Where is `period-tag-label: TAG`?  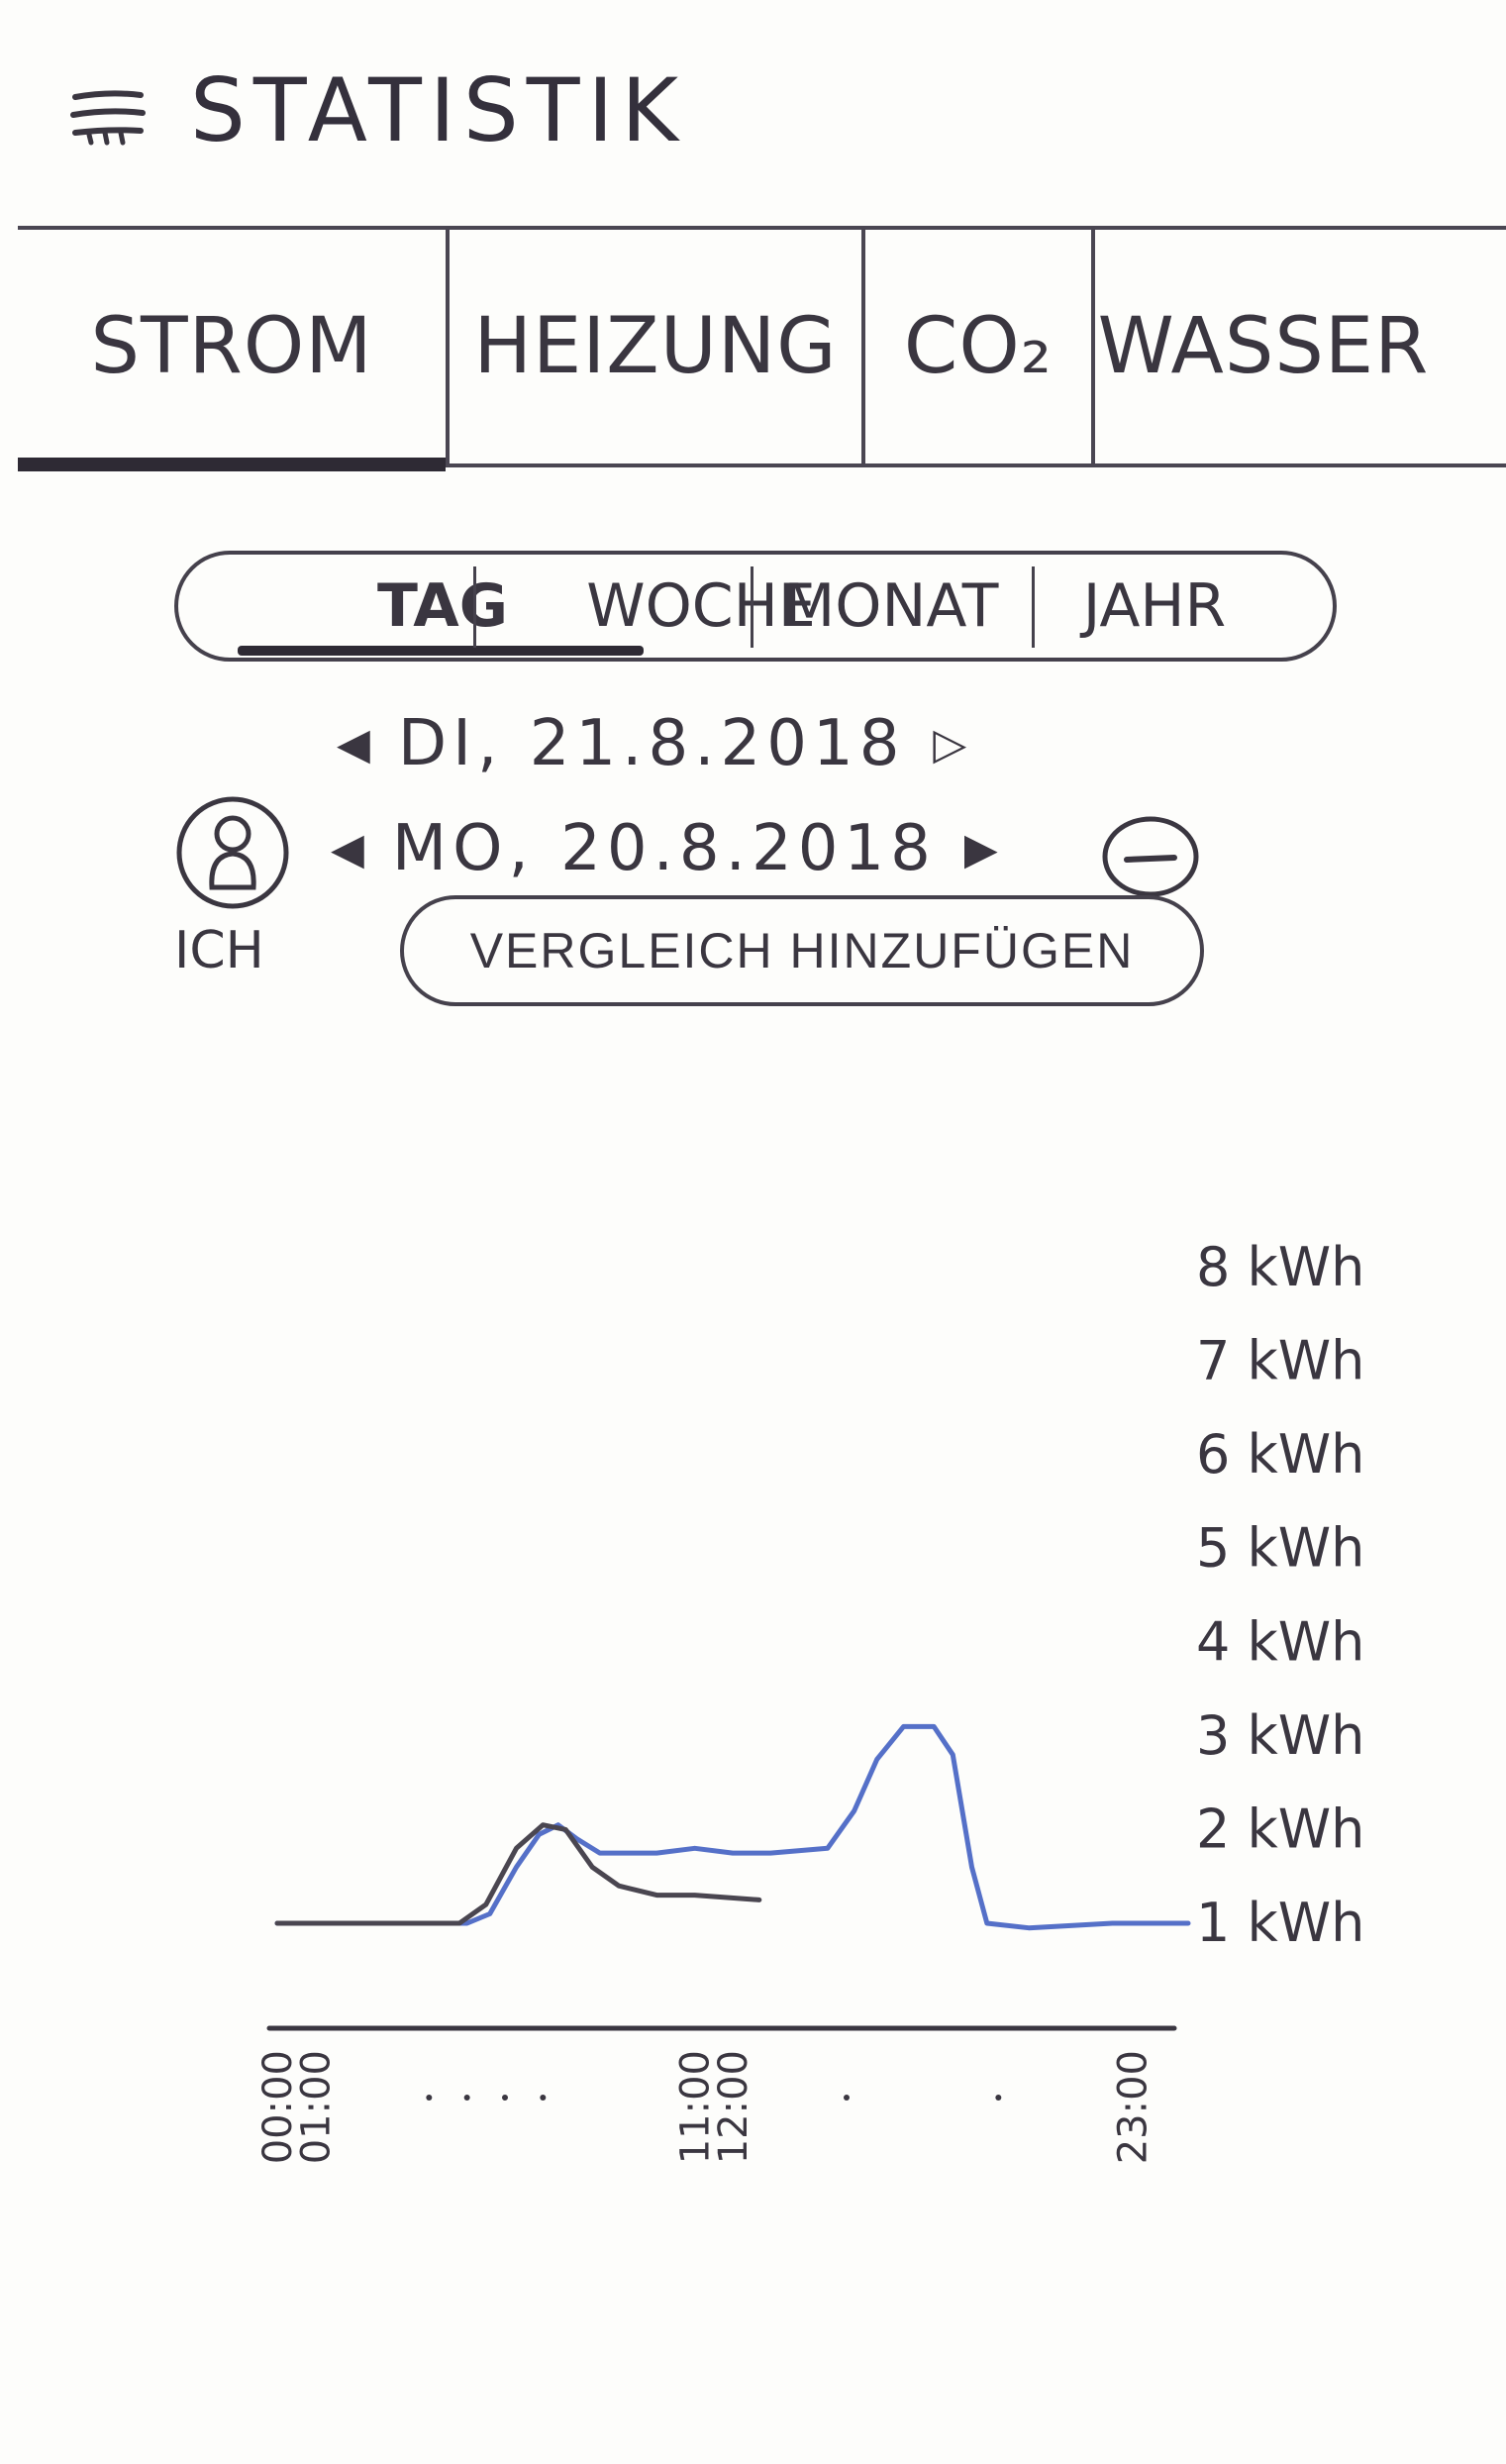 period-tag-label: TAG is located at coordinates (442, 606).